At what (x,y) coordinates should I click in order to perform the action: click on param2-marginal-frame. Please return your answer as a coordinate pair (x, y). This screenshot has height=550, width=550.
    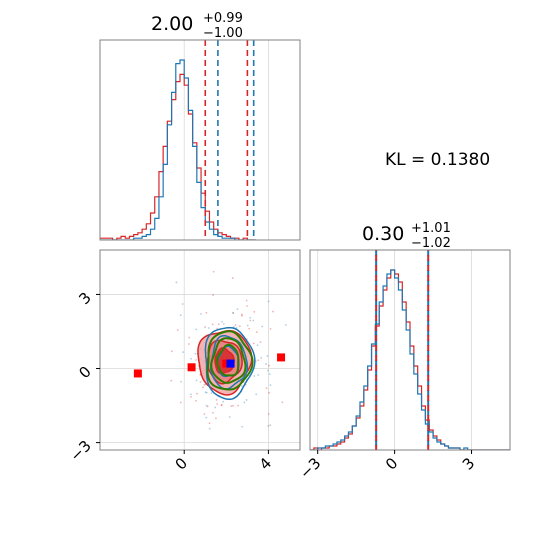
    Looking at the image, I should click on (410, 350).